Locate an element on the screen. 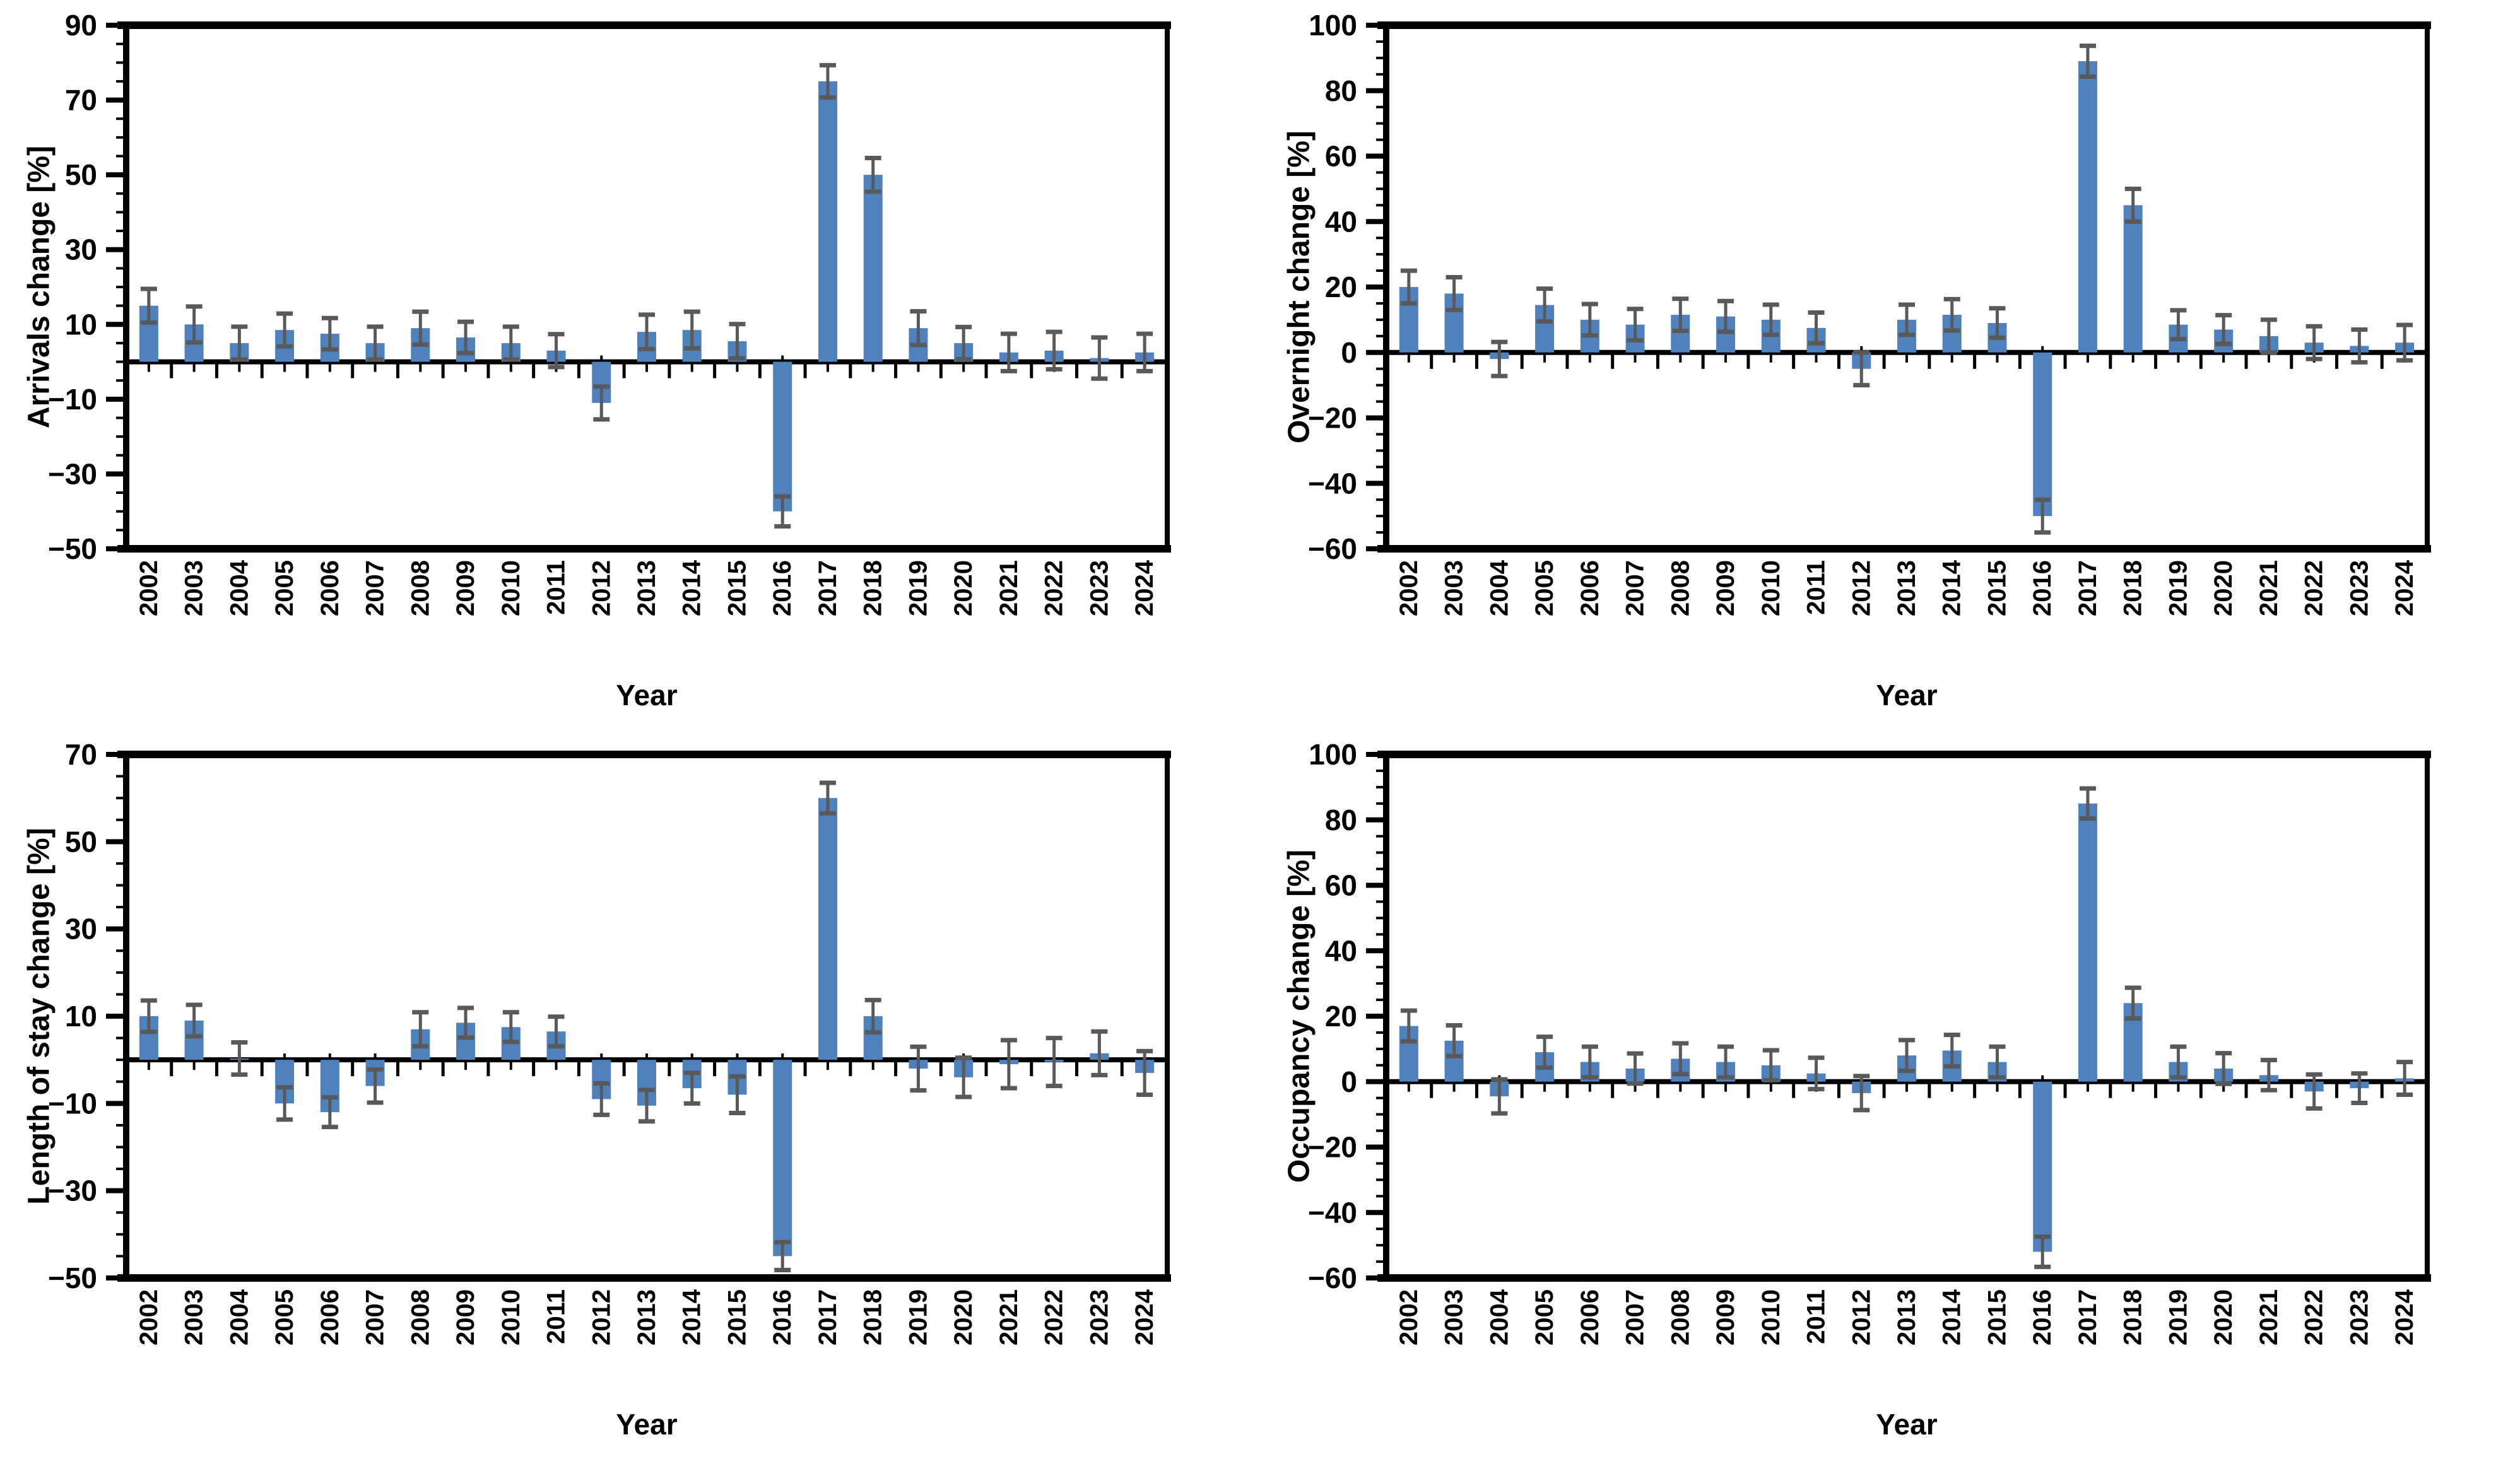 This screenshot has width=2520, height=1459. x-tick-label: 2010 is located at coordinates (511, 588).